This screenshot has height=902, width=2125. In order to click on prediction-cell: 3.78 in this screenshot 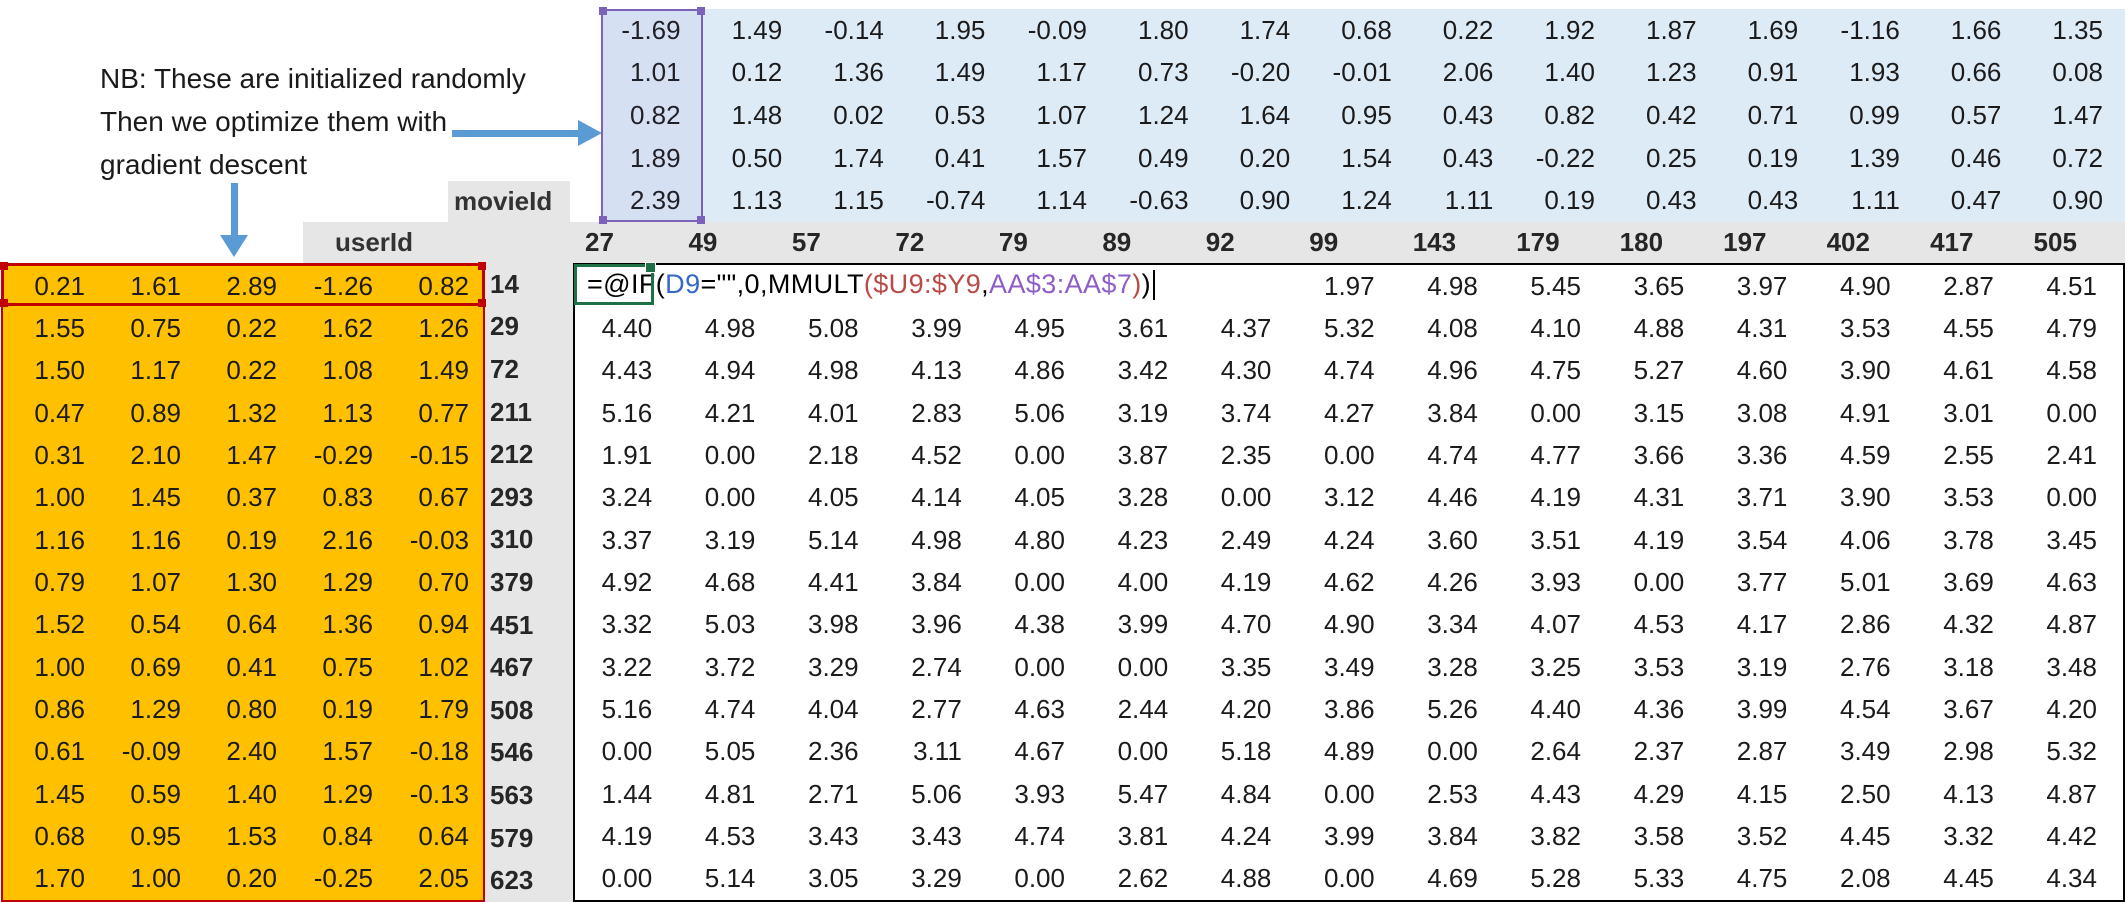, I will do `click(1968, 539)`.